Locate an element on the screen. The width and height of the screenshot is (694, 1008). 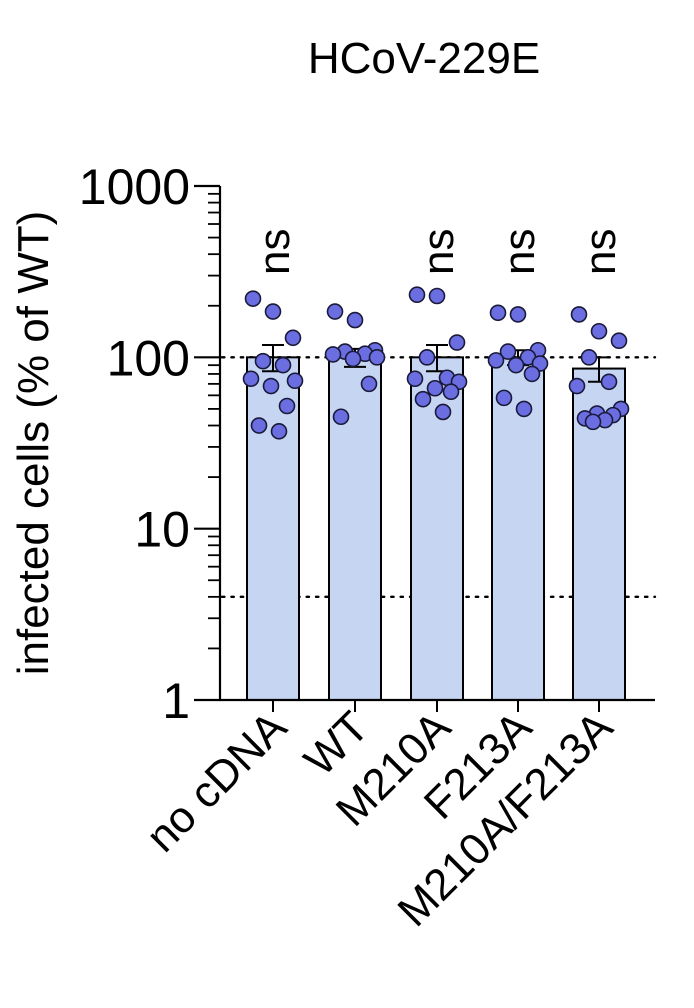
significance-label-2: ns is located at coordinates (438, 252).